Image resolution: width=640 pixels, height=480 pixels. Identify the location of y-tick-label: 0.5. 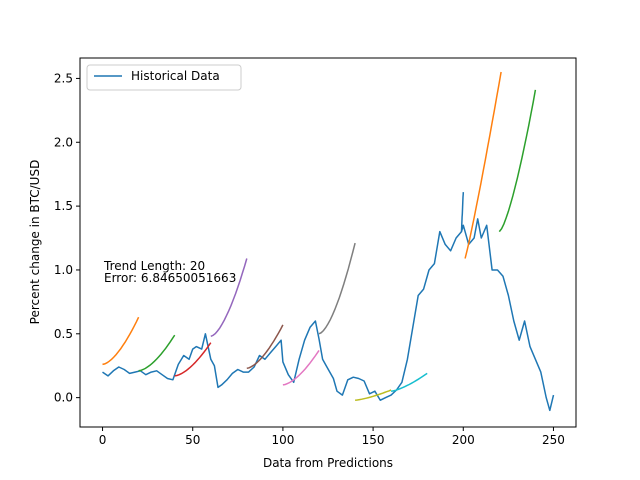
(63, 334).